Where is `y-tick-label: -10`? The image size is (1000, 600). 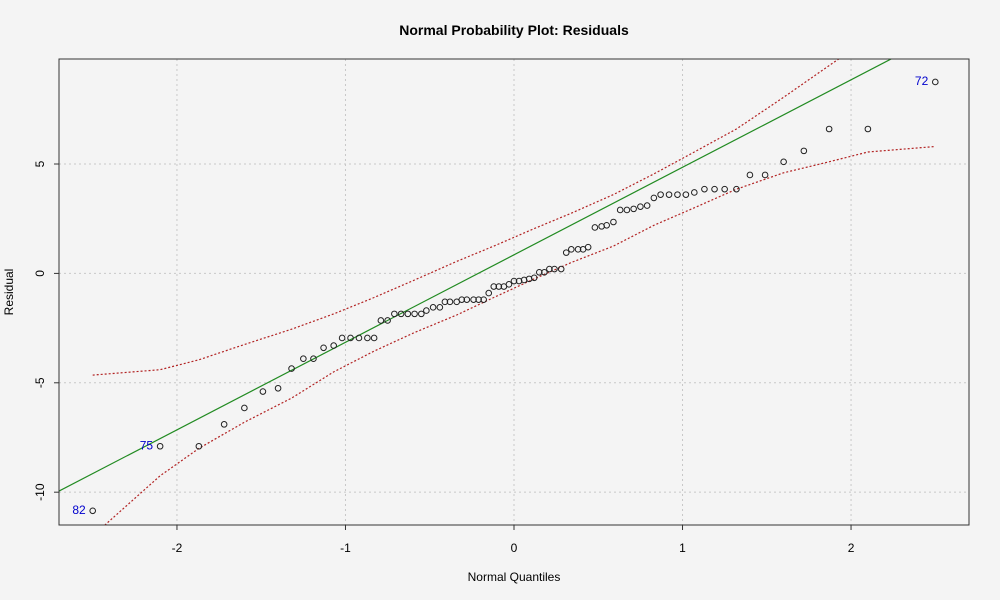 y-tick-label: -10 is located at coordinates (40, 492).